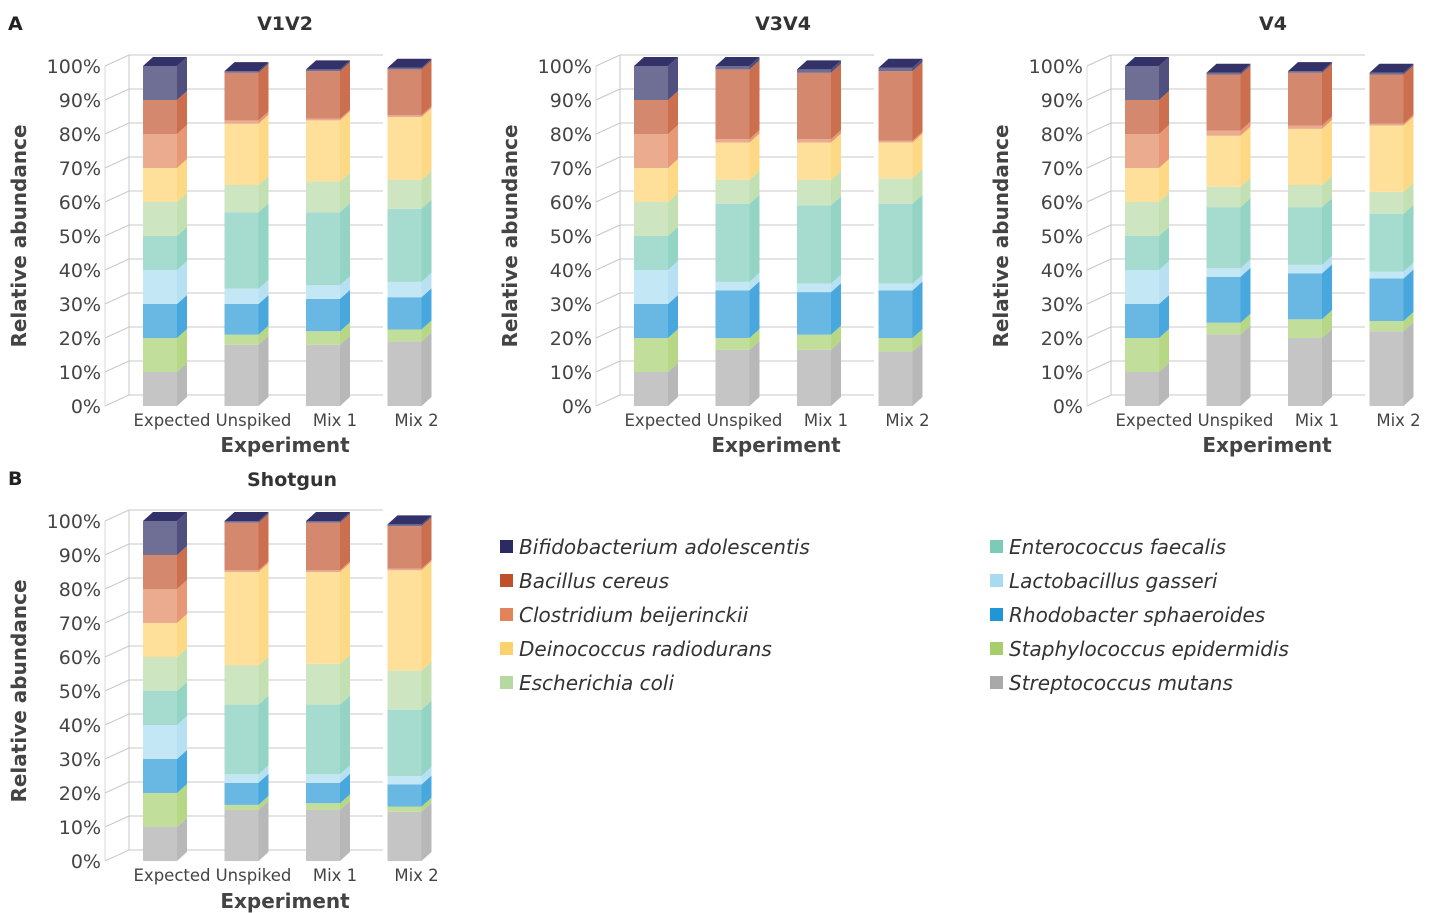 The height and width of the screenshot is (913, 1454). I want to click on y-tick-label: 40%, so click(80, 726).